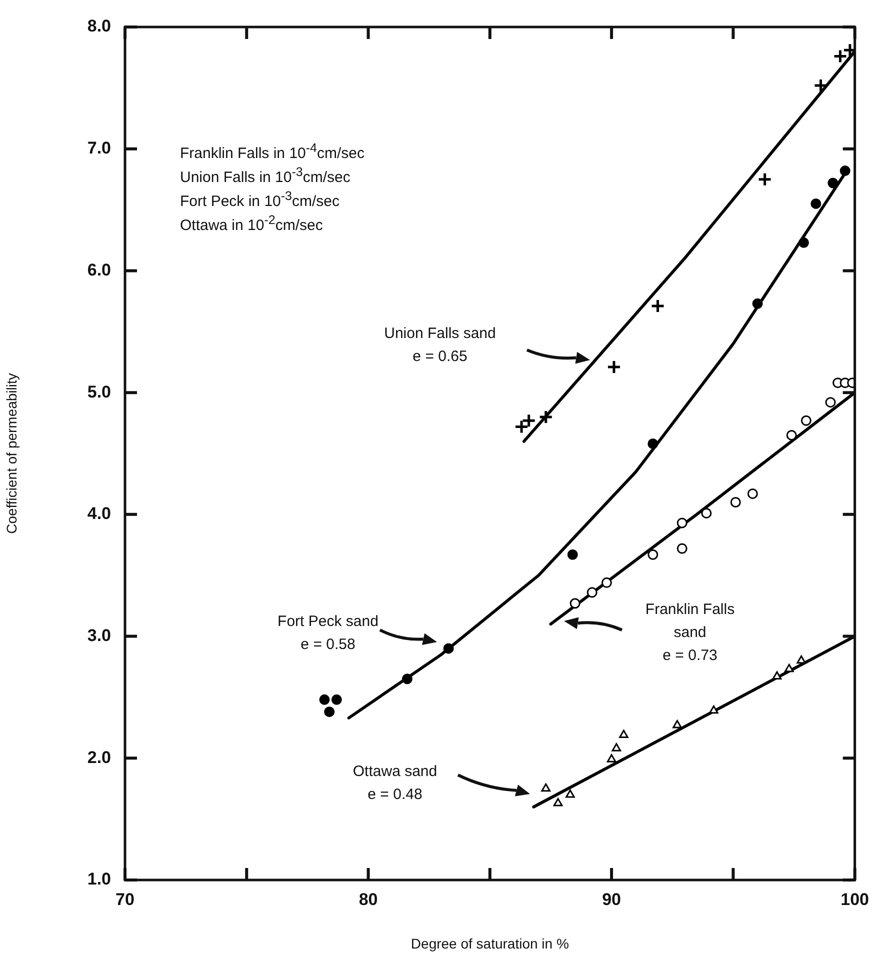 The height and width of the screenshot is (957, 879). Describe the element at coordinates (99, 26) in the screenshot. I see `y-tick-label: 8.0` at that location.